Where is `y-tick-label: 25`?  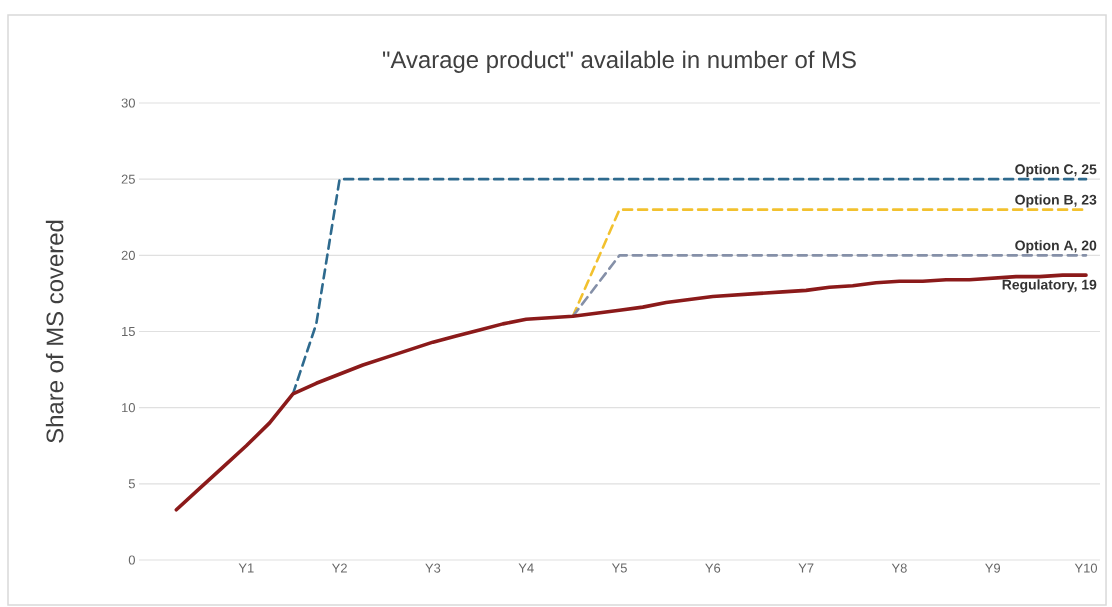
y-tick-label: 25 is located at coordinates (128, 179).